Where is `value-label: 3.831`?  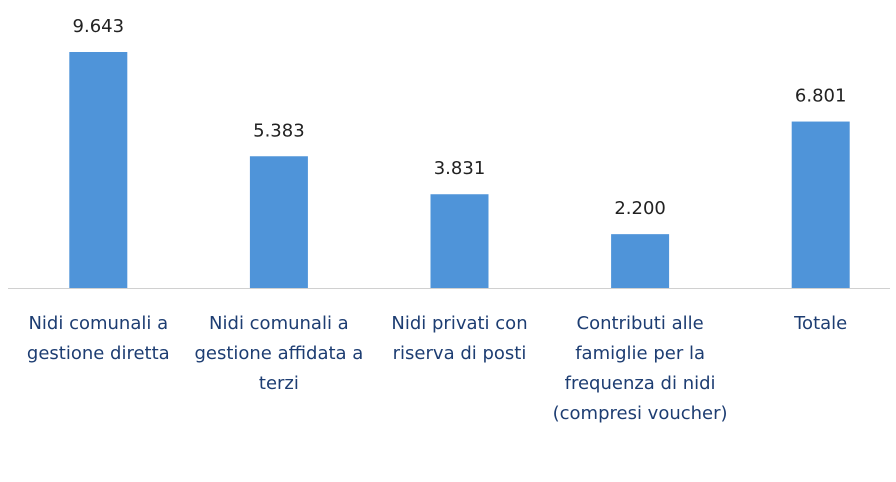 value-label: 3.831 is located at coordinates (460, 168).